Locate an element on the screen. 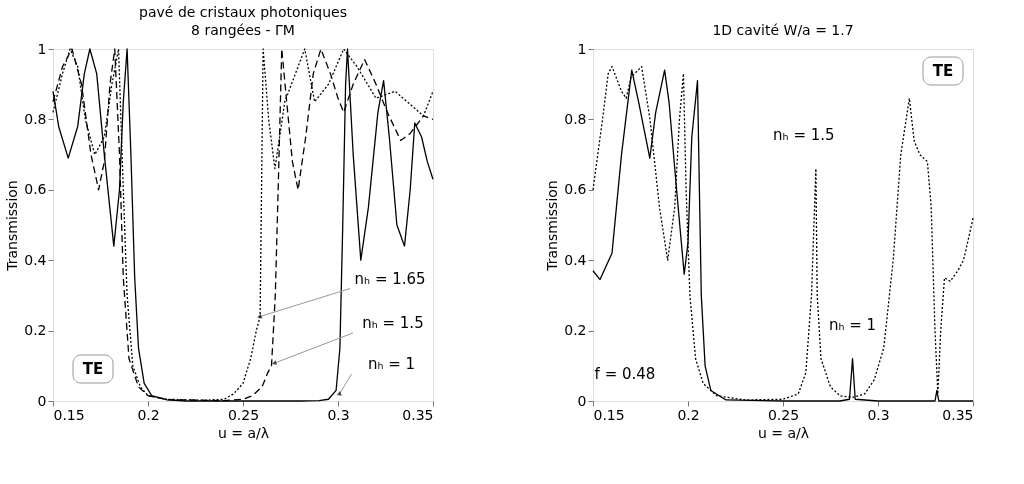 Image resolution: width=1024 pixels, height=484 pixels. chart-title: pavé de cristaux photoniques is located at coordinates (243, 12).